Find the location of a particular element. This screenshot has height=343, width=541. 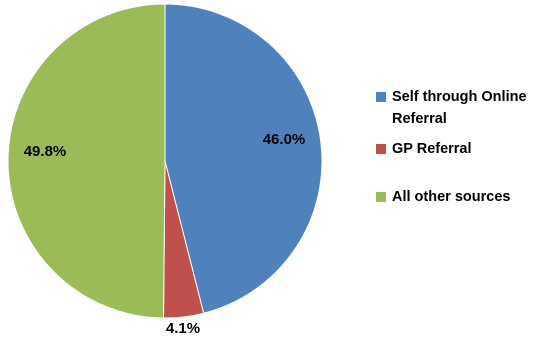

legend-item-all-other: All other sources is located at coordinates (458, 197).